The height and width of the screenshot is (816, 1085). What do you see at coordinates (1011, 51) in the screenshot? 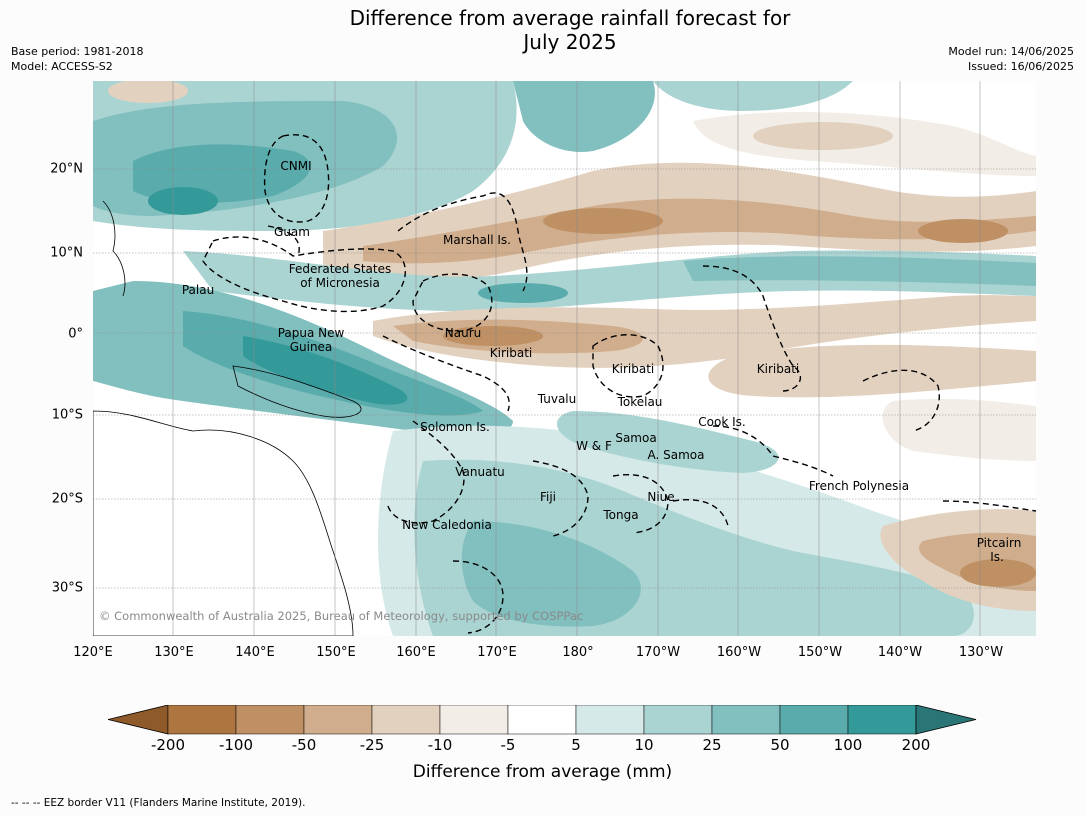
I see `model-run: Model run: 14/06/2025` at bounding box center [1011, 51].